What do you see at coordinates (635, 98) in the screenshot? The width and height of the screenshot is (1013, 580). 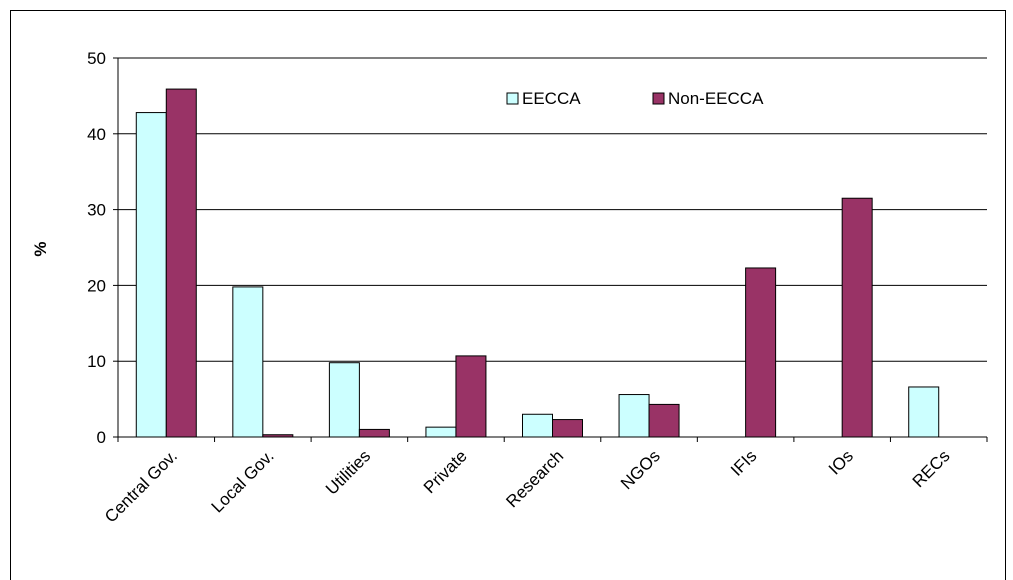 I see `legend: EECCA Non-EECCA` at bounding box center [635, 98].